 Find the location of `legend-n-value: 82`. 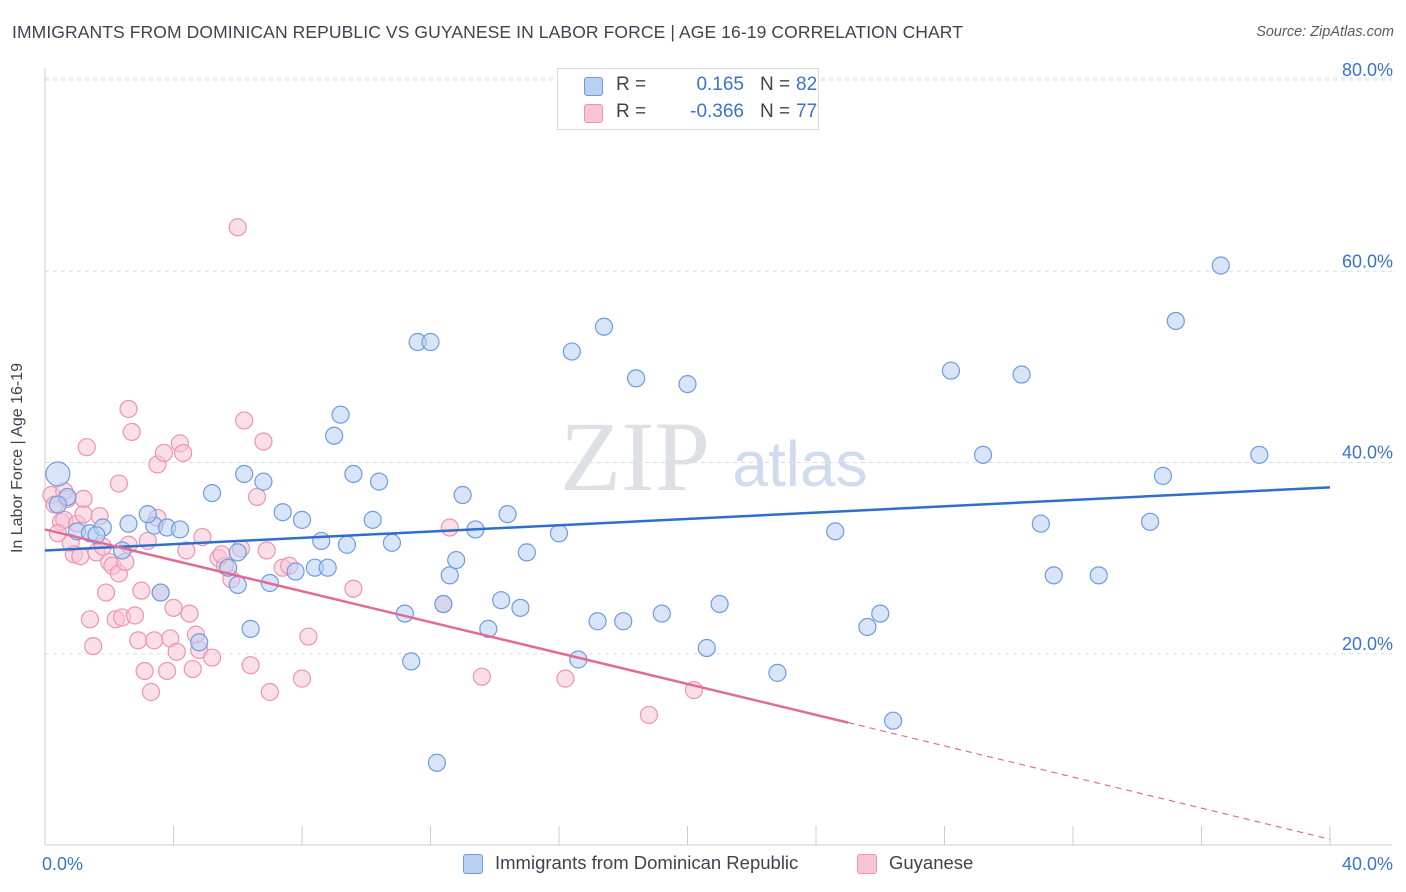

legend-n-value: 82 is located at coordinates (807, 84).